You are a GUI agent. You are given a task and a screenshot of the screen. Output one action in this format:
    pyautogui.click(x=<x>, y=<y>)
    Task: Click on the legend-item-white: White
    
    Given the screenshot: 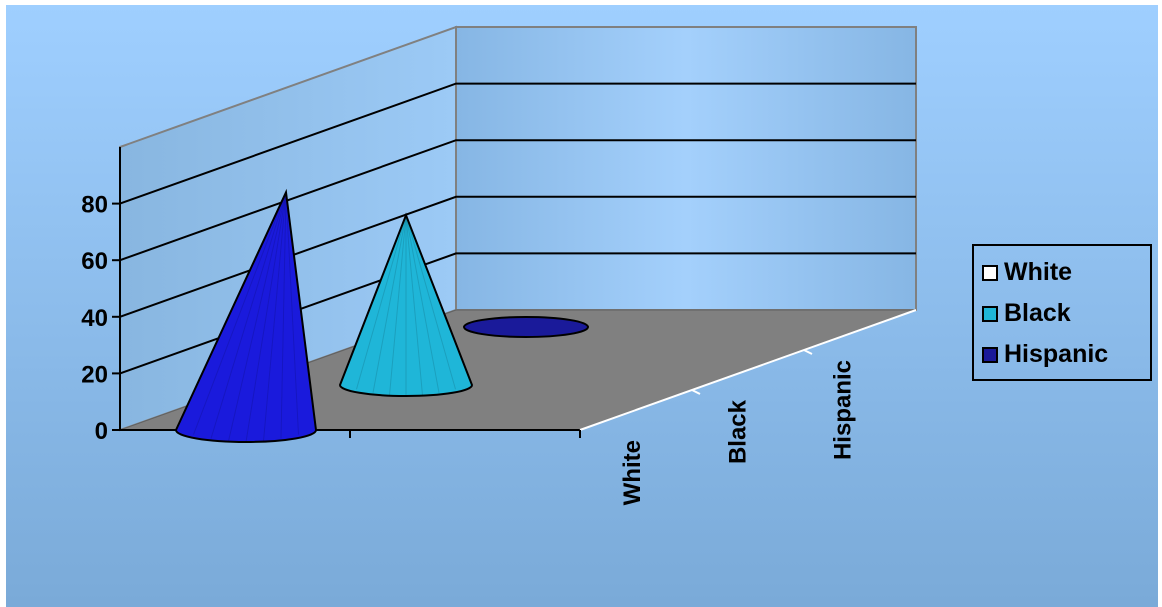 What is the action you would take?
    pyautogui.click(x=1066, y=272)
    